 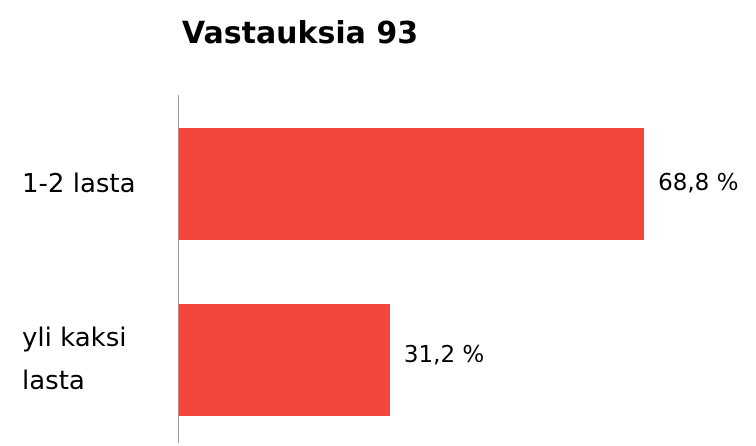 What do you see at coordinates (74, 359) in the screenshot?
I see `category-label: yli kaksi lasta` at bounding box center [74, 359].